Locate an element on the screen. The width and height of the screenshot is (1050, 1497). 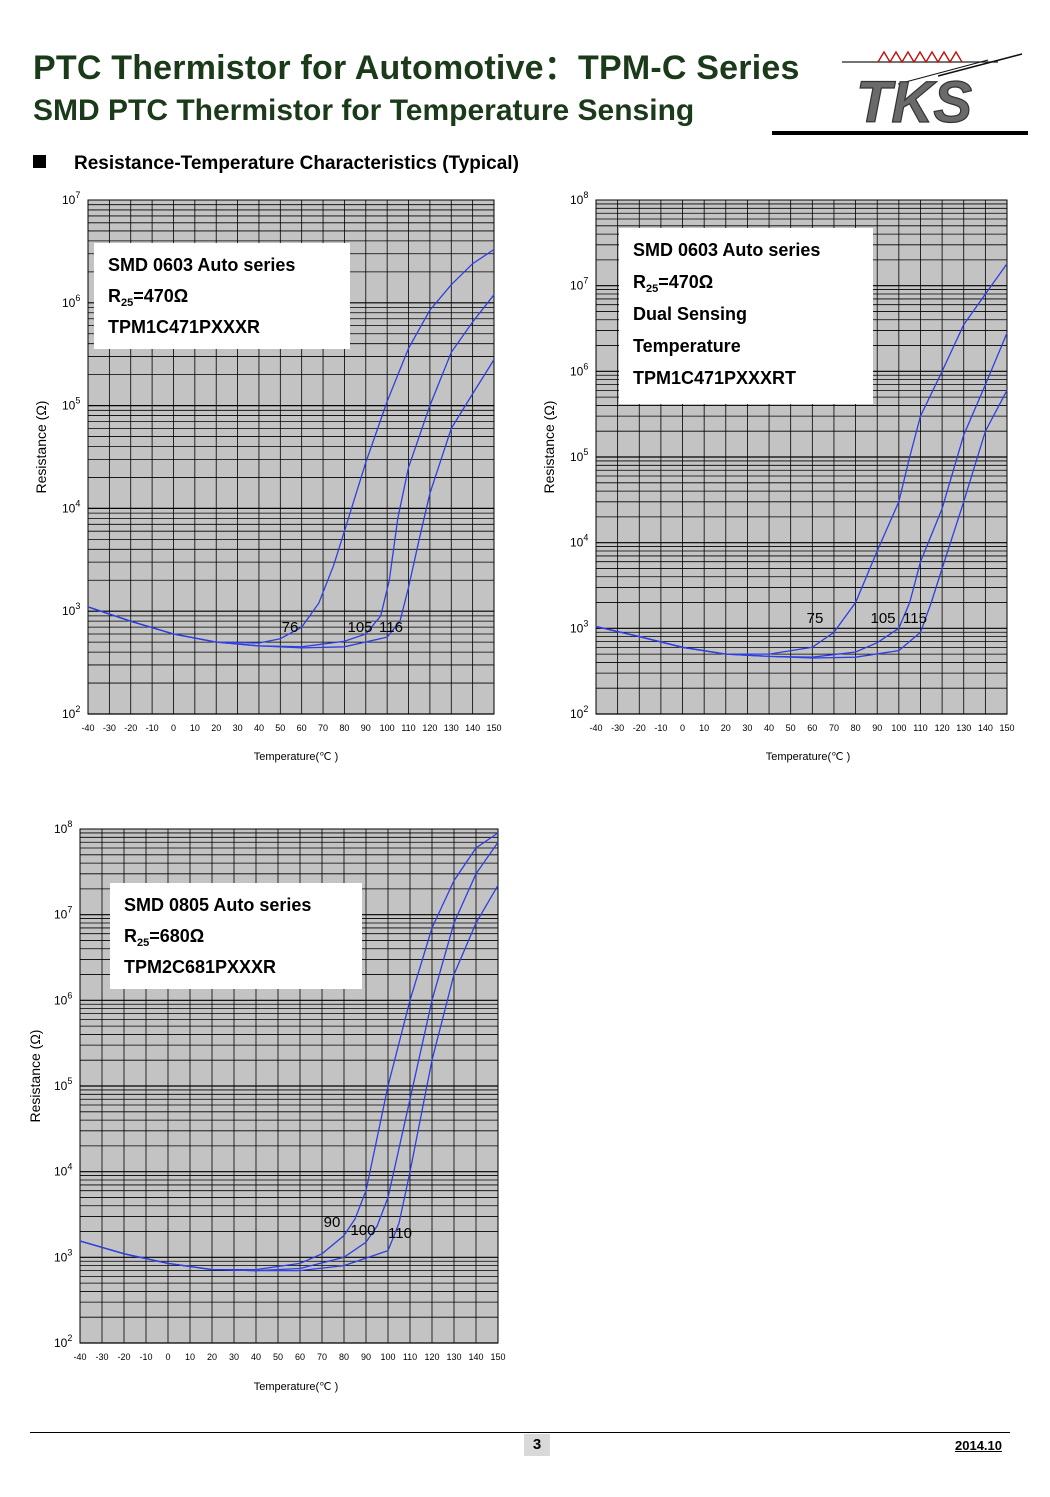
info-box-line: R25=680Ω is located at coordinates (164, 937).